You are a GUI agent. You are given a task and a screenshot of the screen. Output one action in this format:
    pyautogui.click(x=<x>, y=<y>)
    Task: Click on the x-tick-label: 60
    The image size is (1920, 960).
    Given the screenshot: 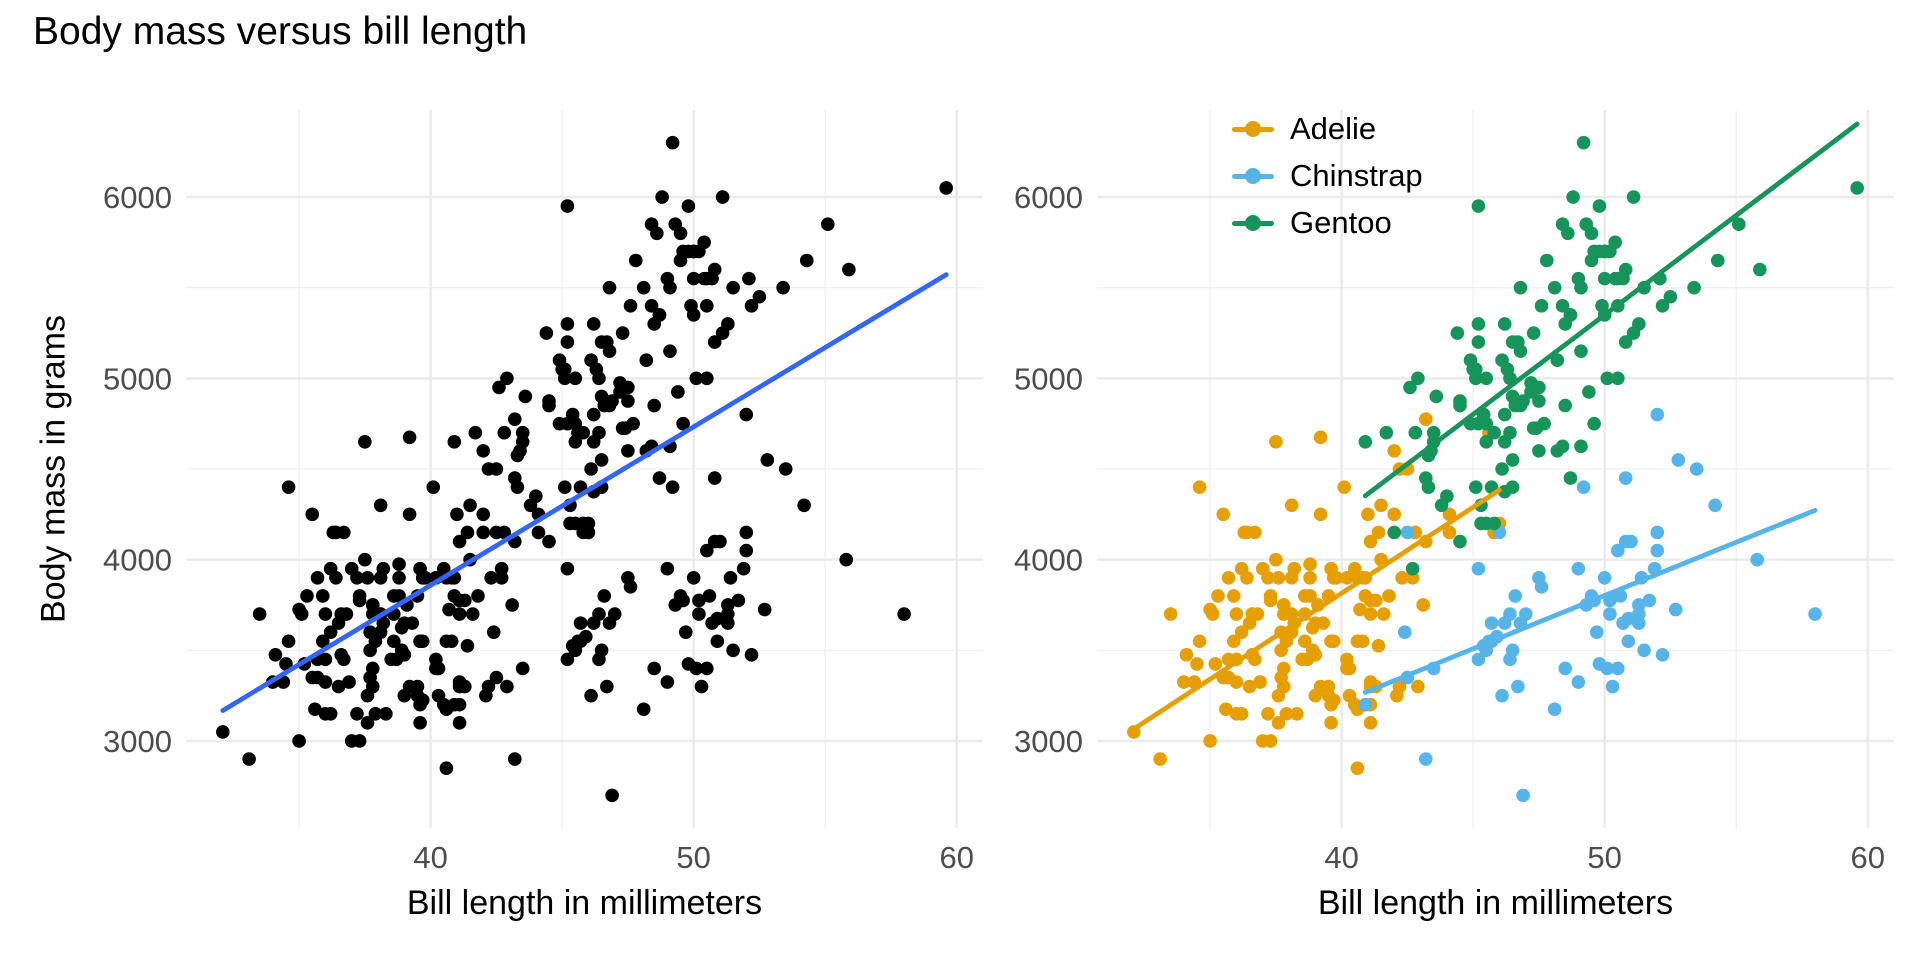 What is the action you would take?
    pyautogui.click(x=956, y=857)
    